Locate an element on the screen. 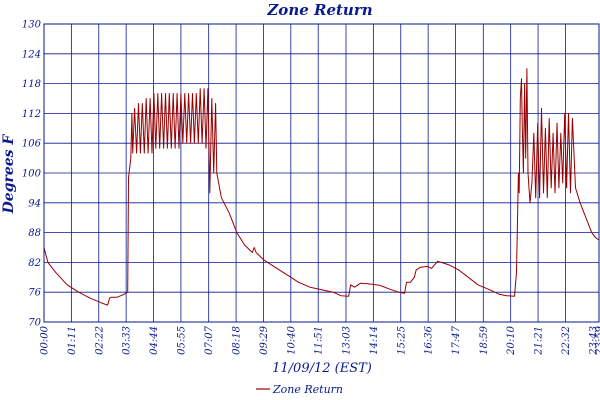 The image size is (600, 400). y-tick-label: 70 is located at coordinates (34, 323).